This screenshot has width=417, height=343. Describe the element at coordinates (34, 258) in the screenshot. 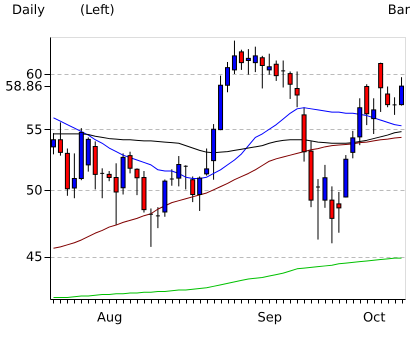

I see `y-tick-label: 45` at that location.